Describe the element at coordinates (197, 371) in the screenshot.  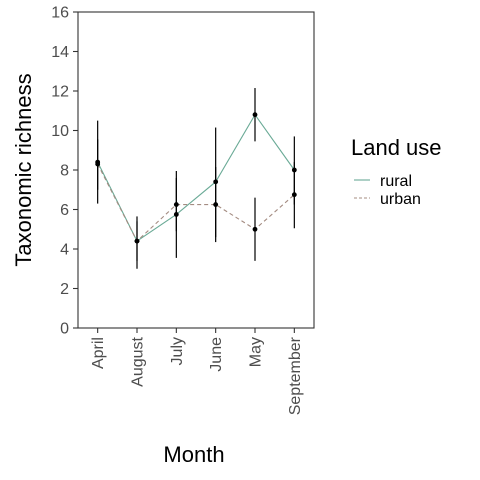
I see `x-axis: April August July June May September` at that location.